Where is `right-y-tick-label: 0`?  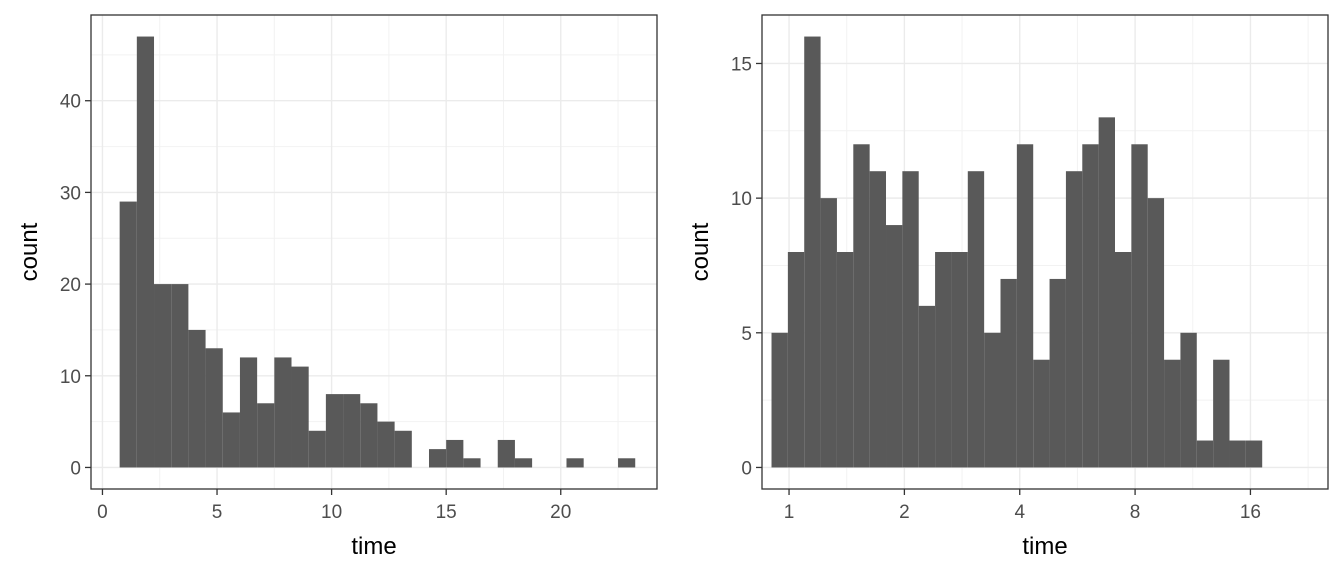 right-y-tick-label: 0 is located at coordinates (746, 468).